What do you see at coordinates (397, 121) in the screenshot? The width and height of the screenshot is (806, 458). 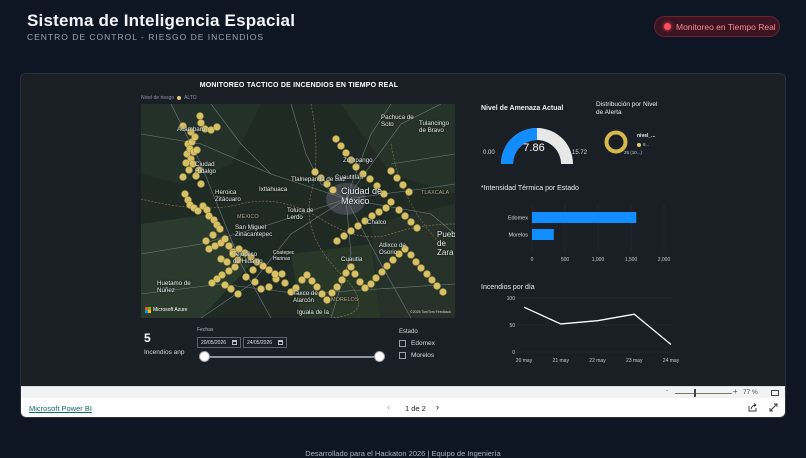 I see `map-place-label: Pachuca de Soto` at bounding box center [397, 121].